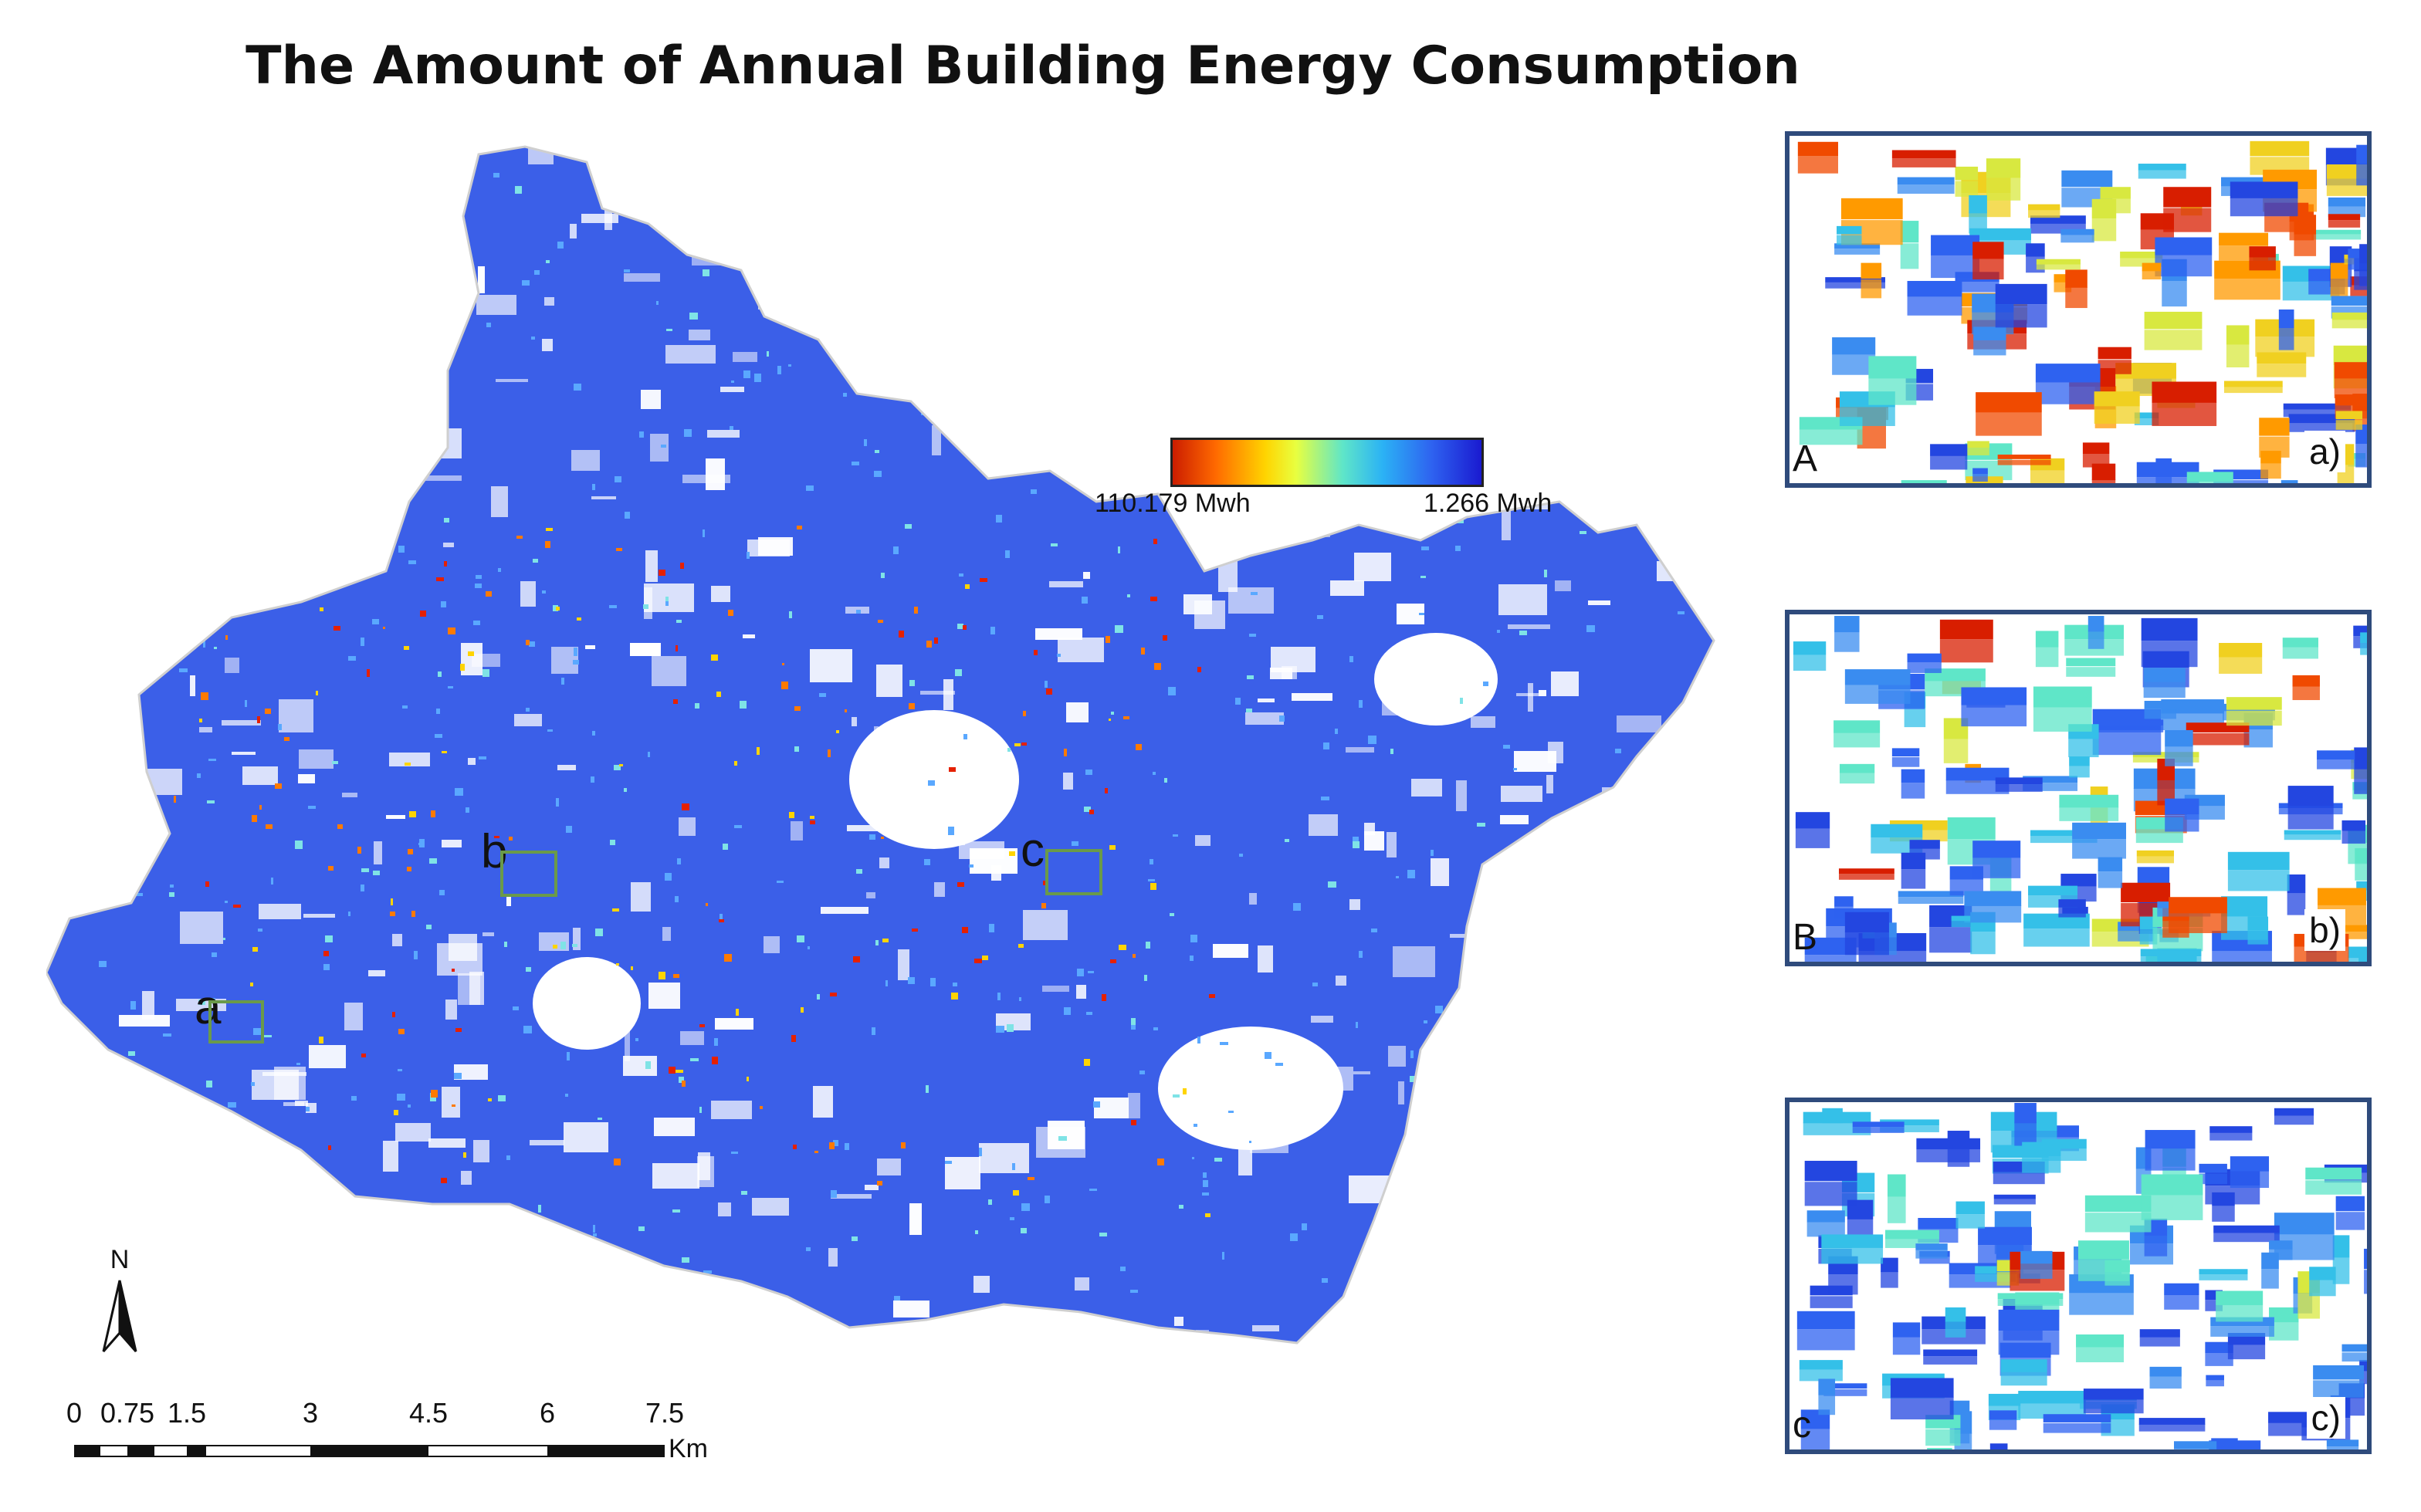 The height and width of the screenshot is (1512, 2421). Describe the element at coordinates (665, 1413) in the screenshot. I see `scale-tick-label: 7.5` at that location.